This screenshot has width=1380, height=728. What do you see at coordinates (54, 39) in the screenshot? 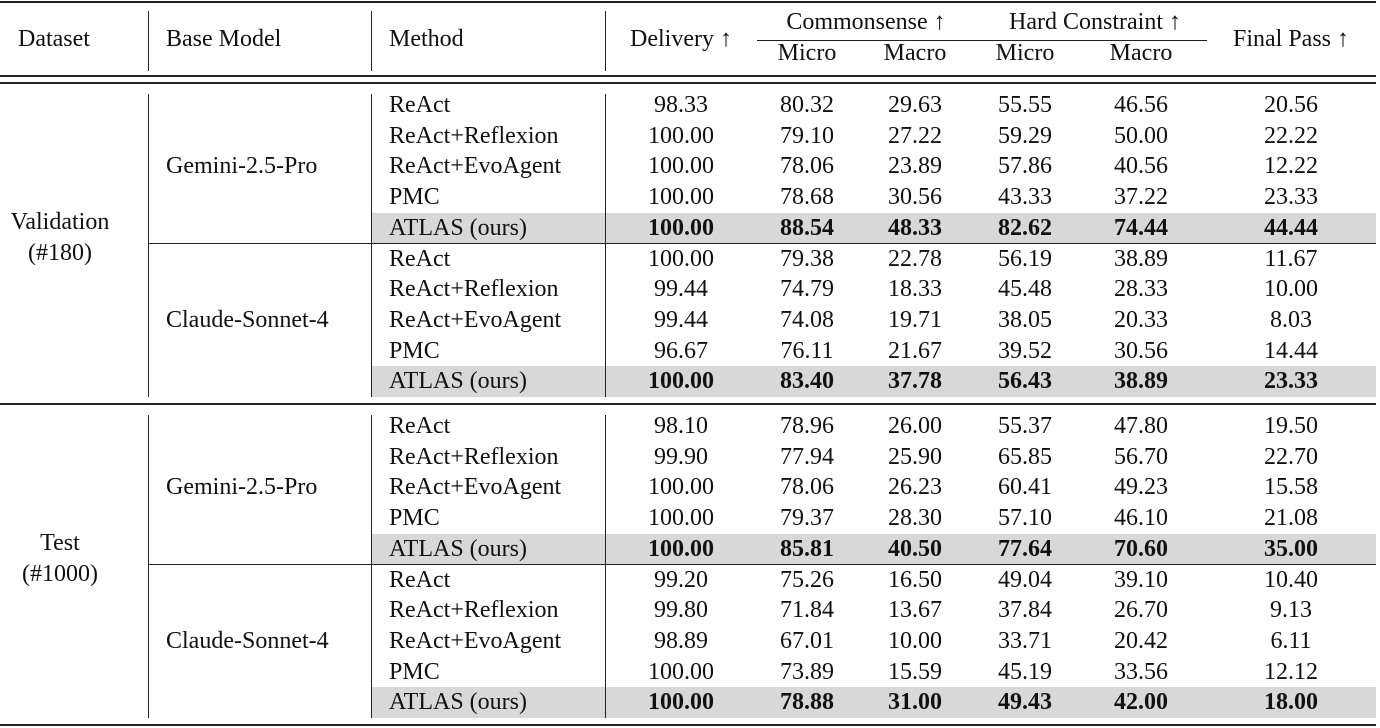
I see `header-dataset: Dataset` at bounding box center [54, 39].